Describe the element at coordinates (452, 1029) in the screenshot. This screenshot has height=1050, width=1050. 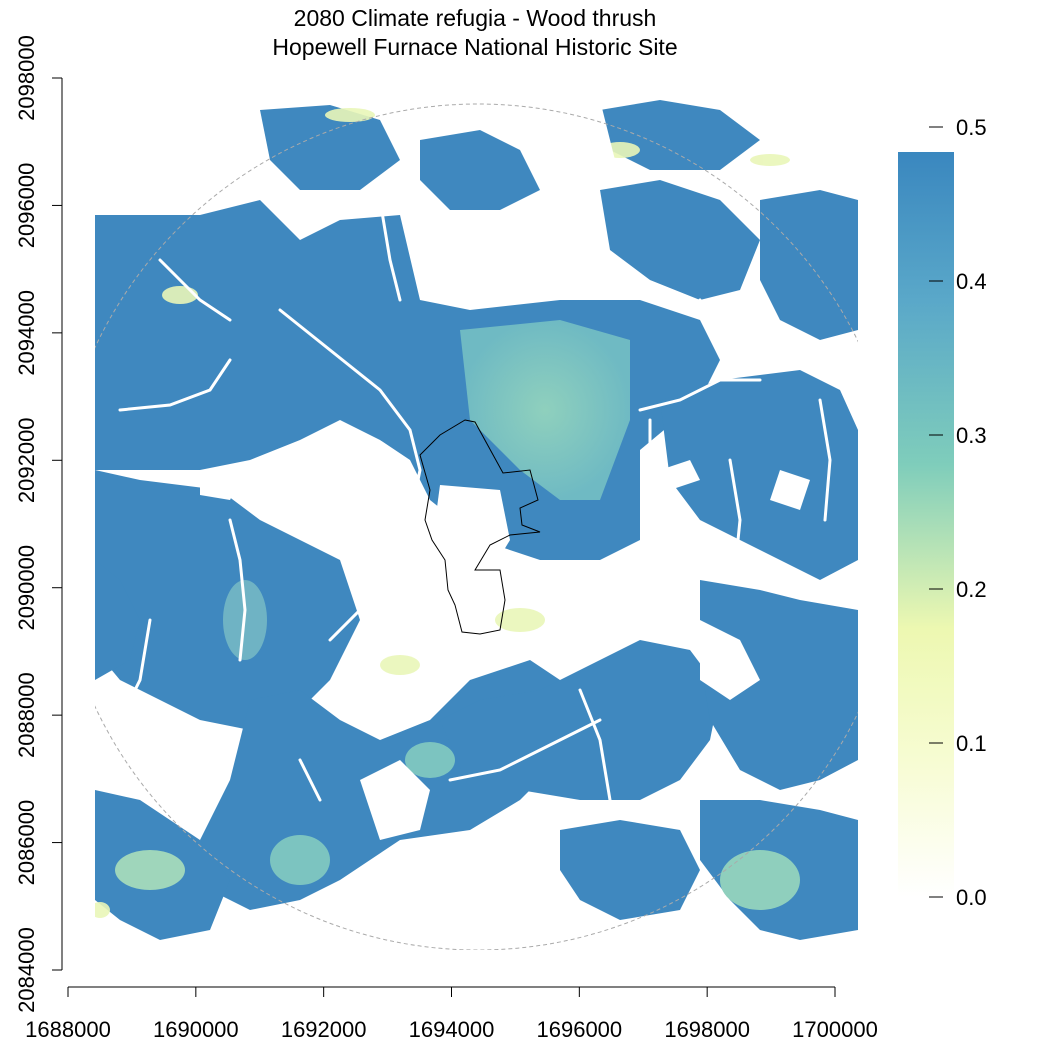
I see `x-tick-label: 1694000` at that location.